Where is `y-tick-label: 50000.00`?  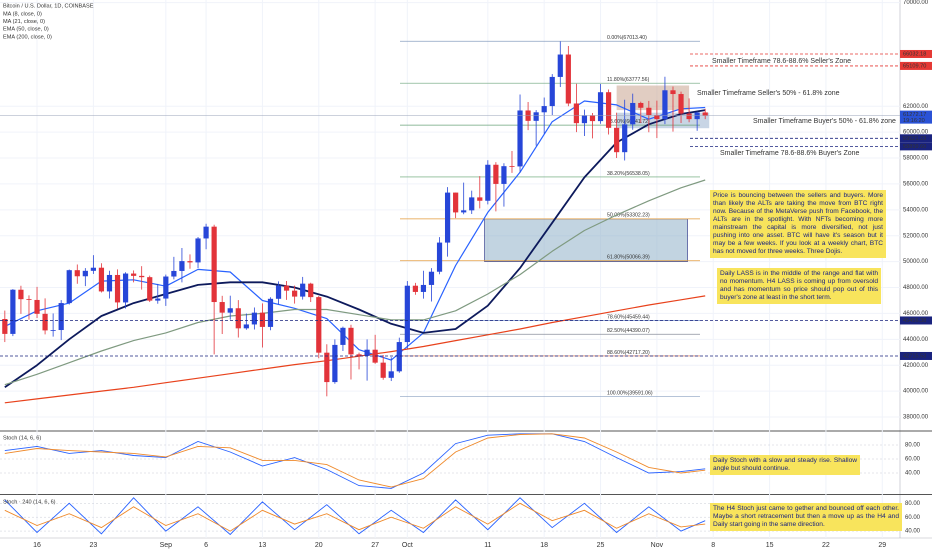
y-tick-label: 50000.00 is located at coordinates (916, 262).